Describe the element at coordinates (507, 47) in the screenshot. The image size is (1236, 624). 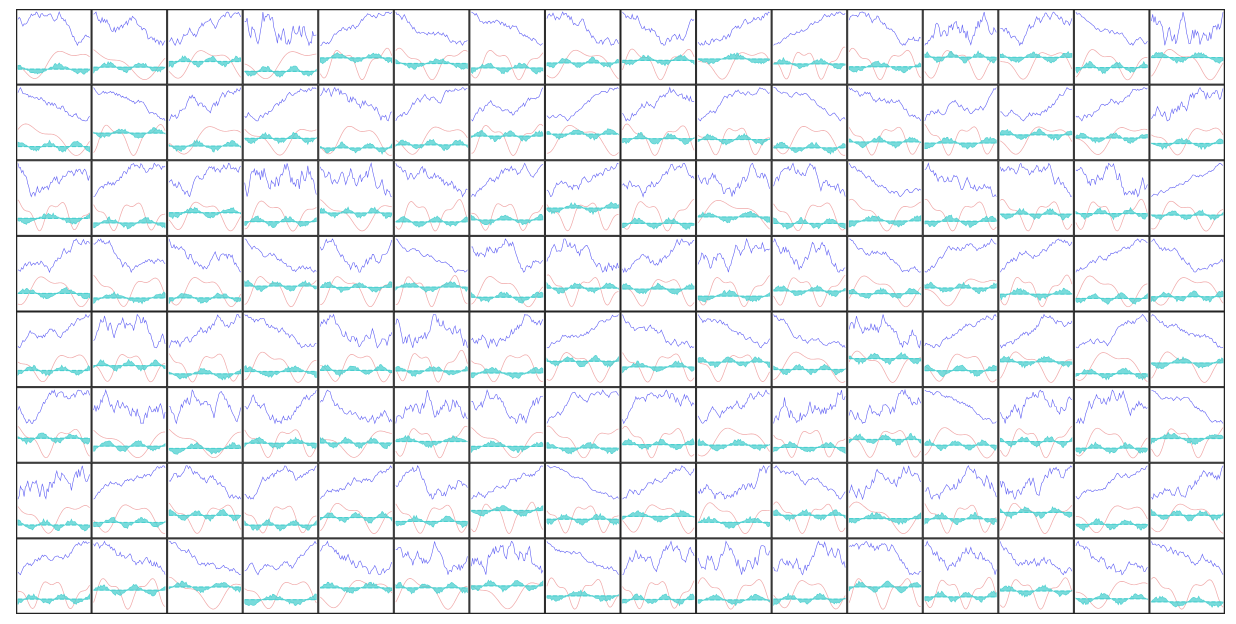
I see `panel-r0-c6` at that location.